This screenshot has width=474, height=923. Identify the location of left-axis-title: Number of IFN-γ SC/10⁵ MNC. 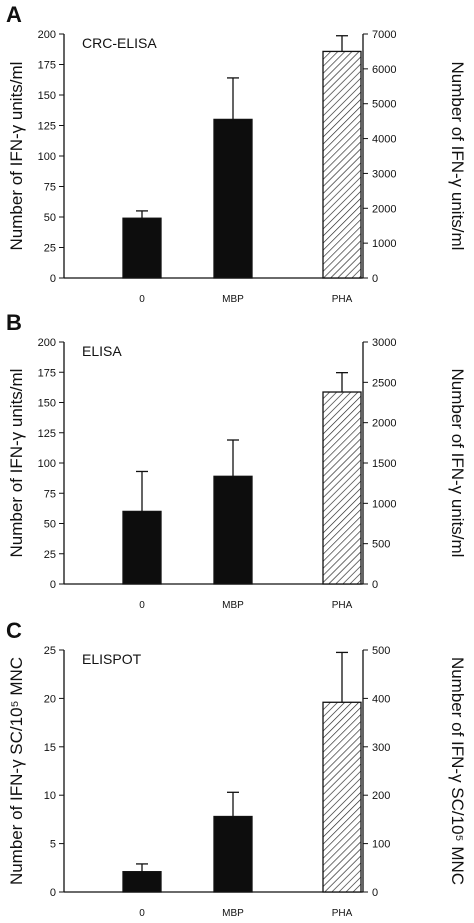
(16, 771).